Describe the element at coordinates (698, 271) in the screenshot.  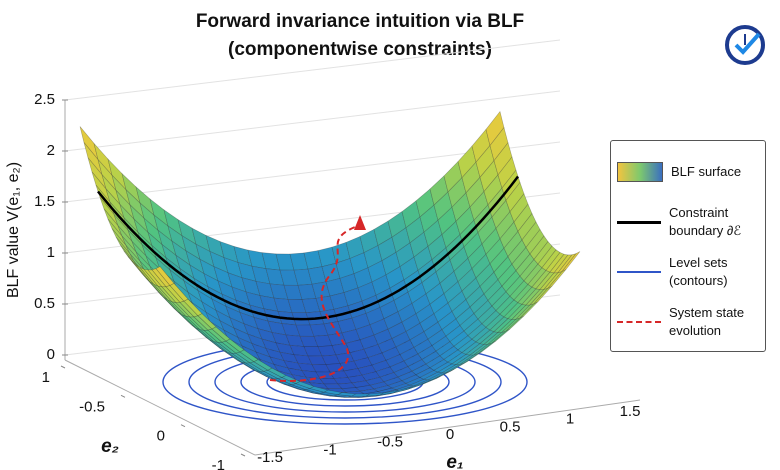
I see `legend-label: Level sets (contours)` at that location.